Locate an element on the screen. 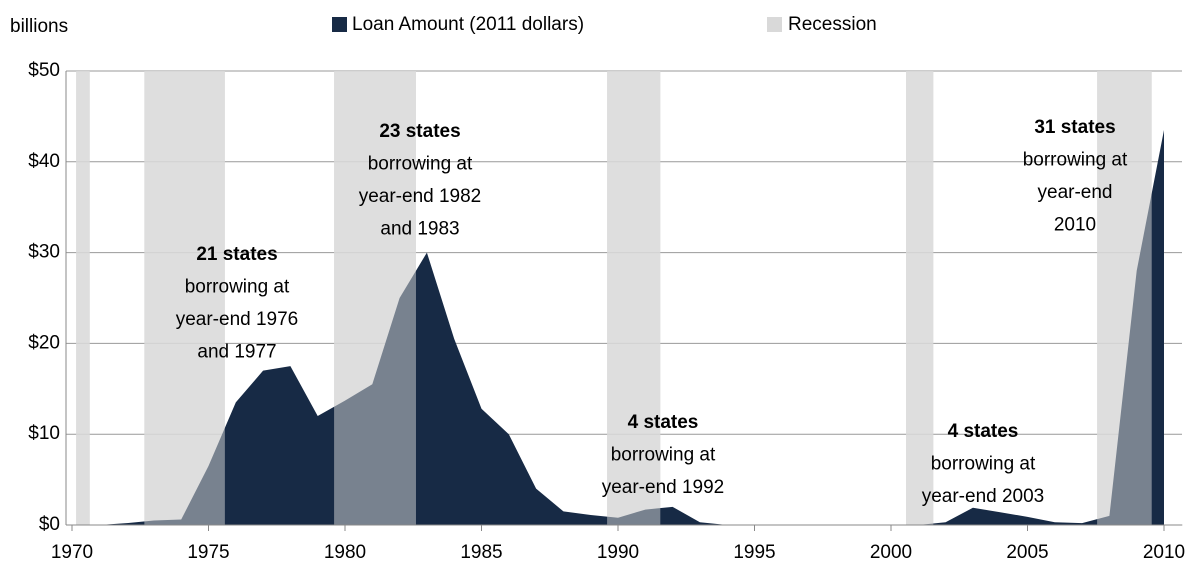 This screenshot has width=1196, height=572. annotation-title: 21 states is located at coordinates (236, 254).